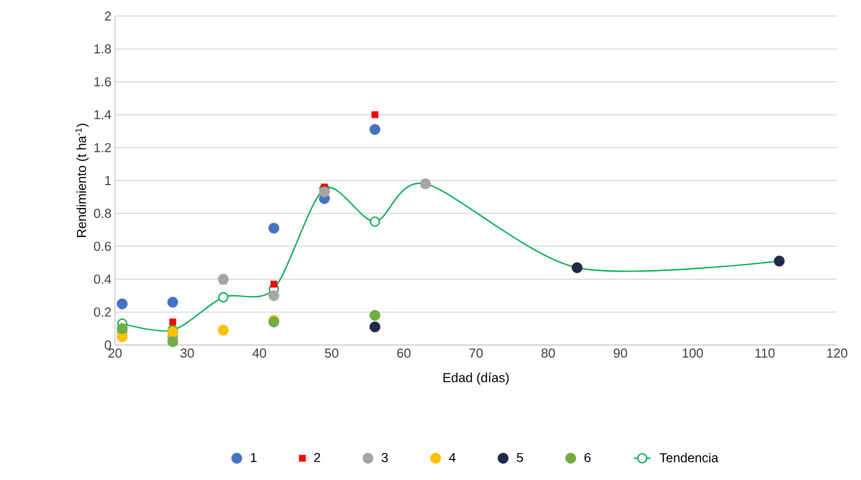  Describe the element at coordinates (102, 49) in the screenshot. I see `y-tick-label: 1.8` at that location.